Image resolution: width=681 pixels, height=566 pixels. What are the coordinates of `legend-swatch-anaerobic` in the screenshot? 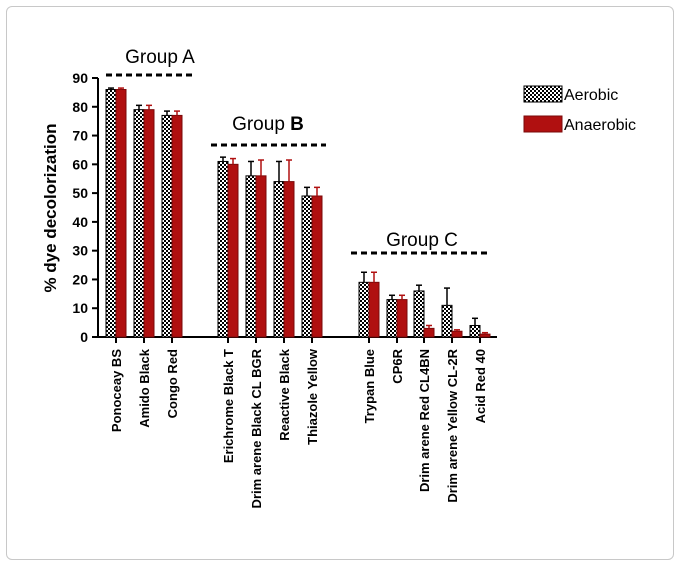 It's located at (543, 124).